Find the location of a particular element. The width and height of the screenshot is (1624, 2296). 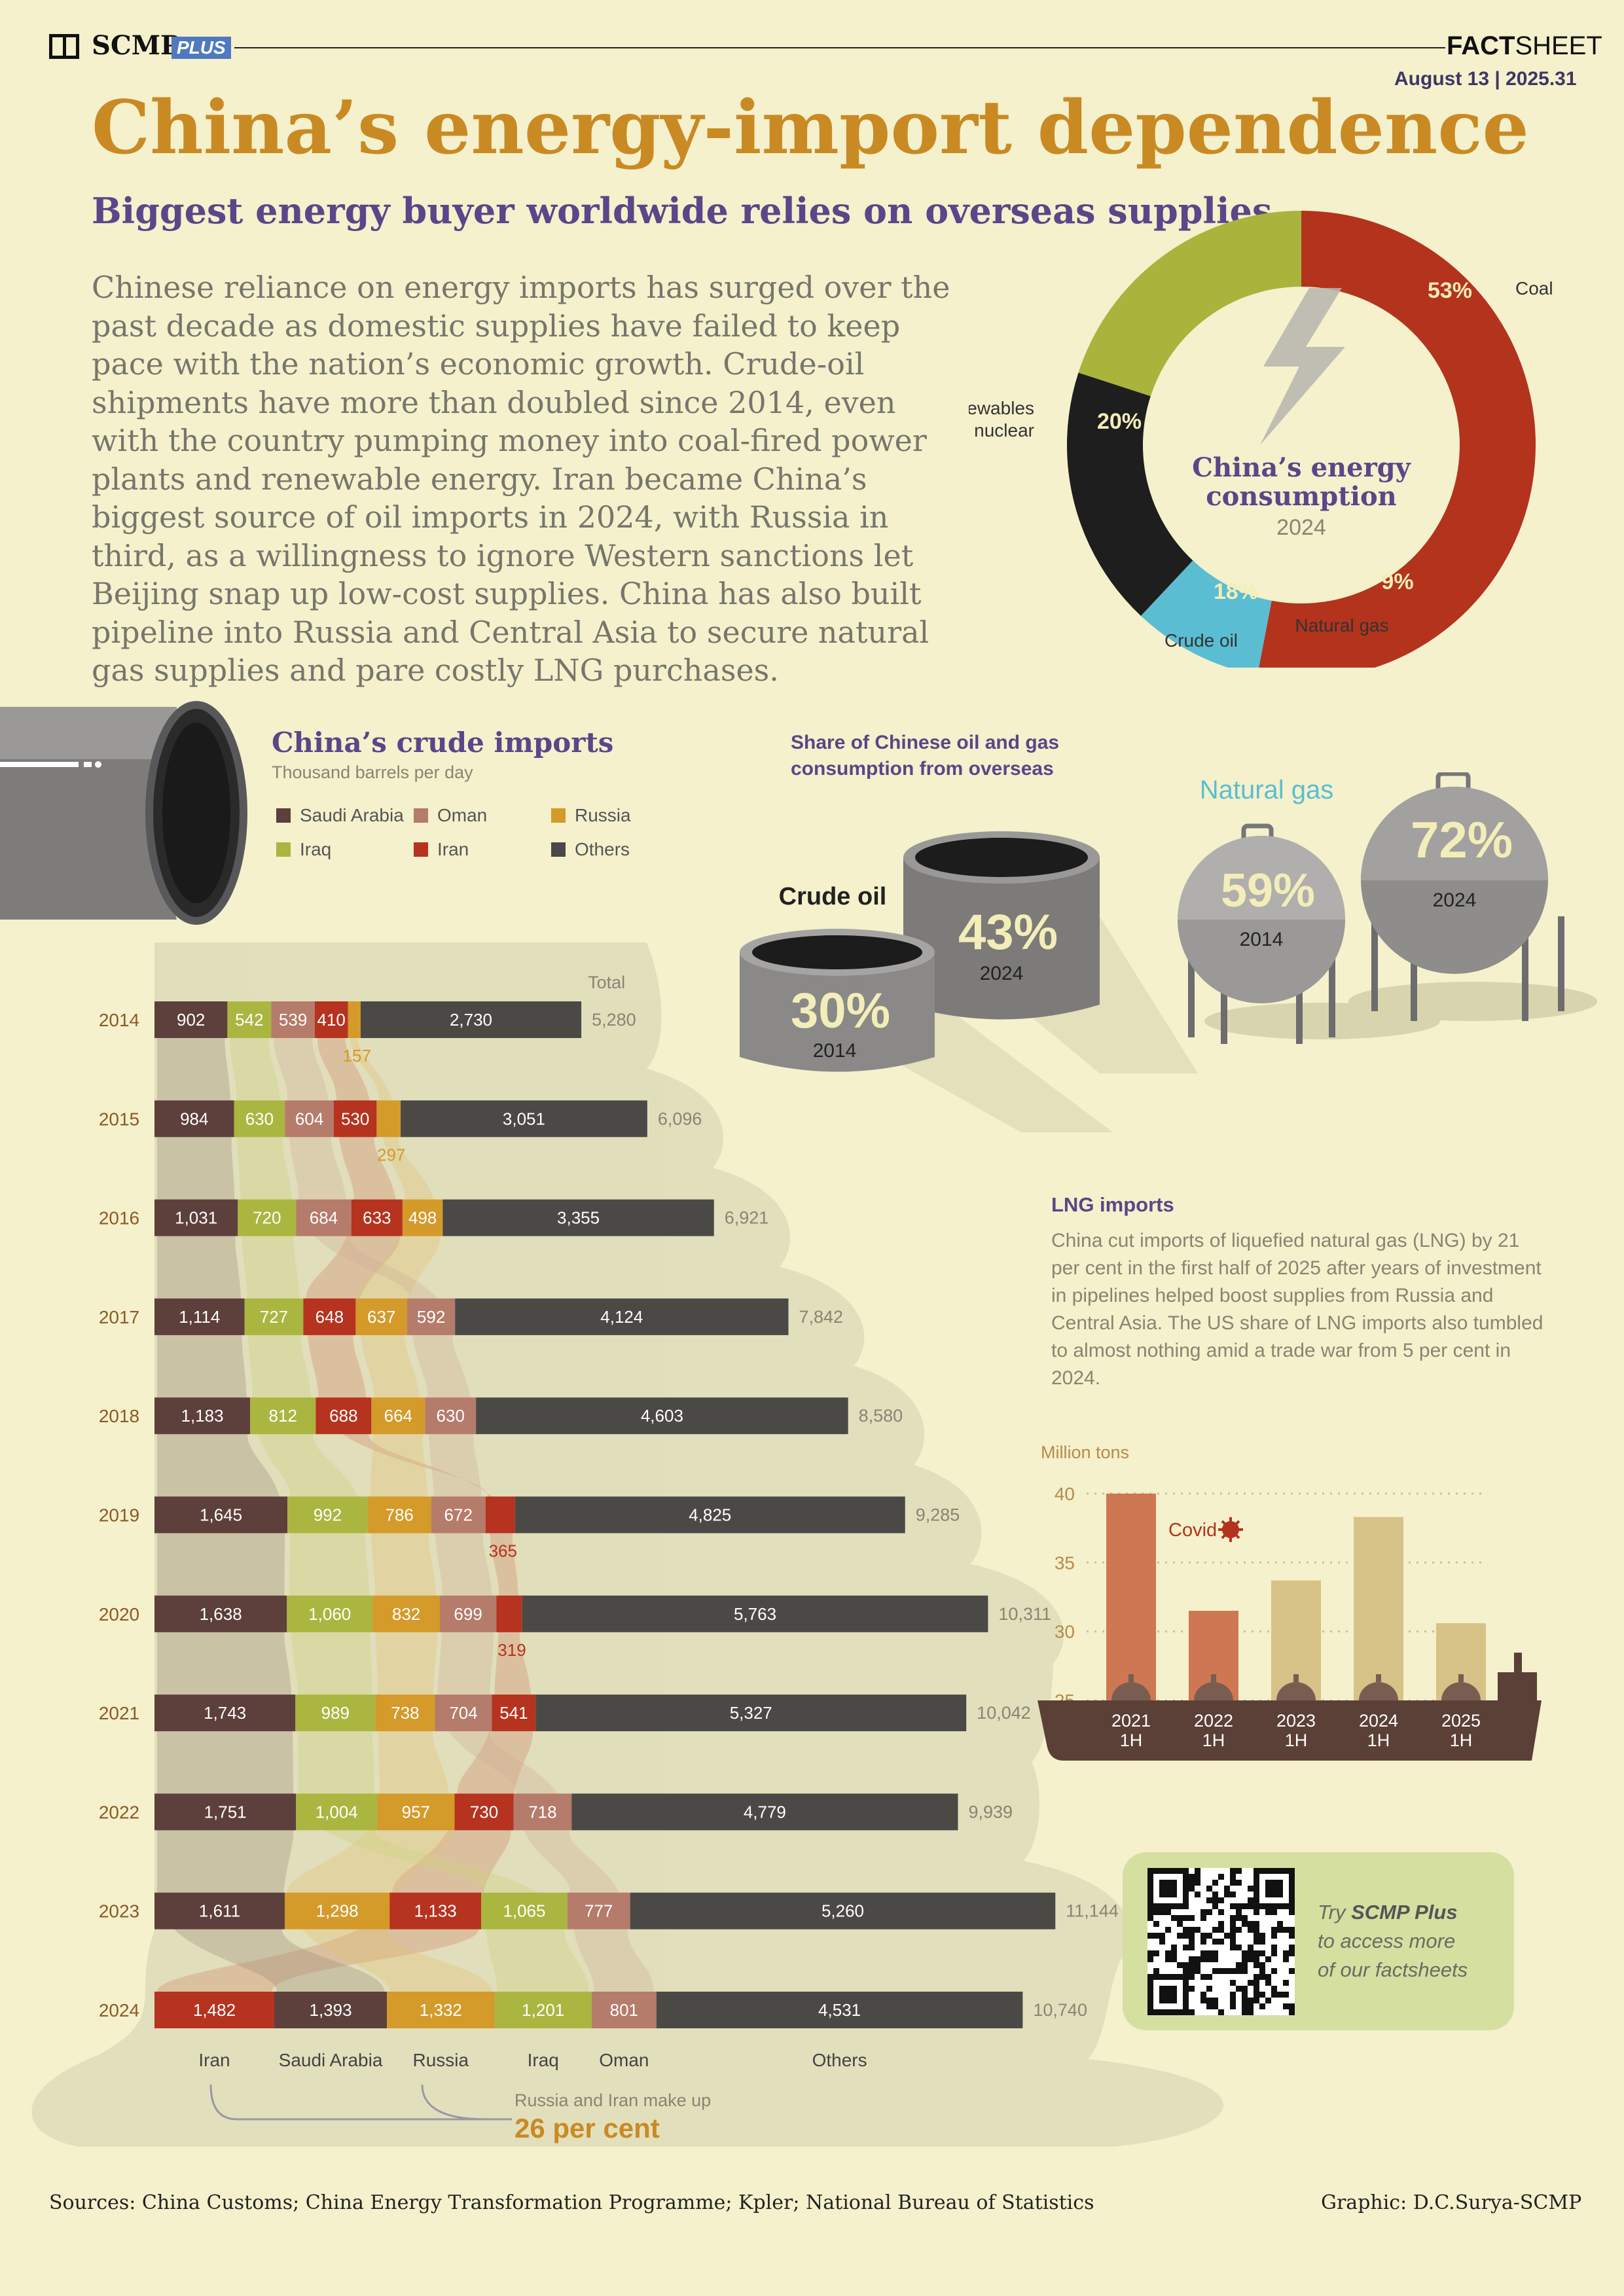

factsheet-label: FACTSHEET is located at coordinates (1524, 46).